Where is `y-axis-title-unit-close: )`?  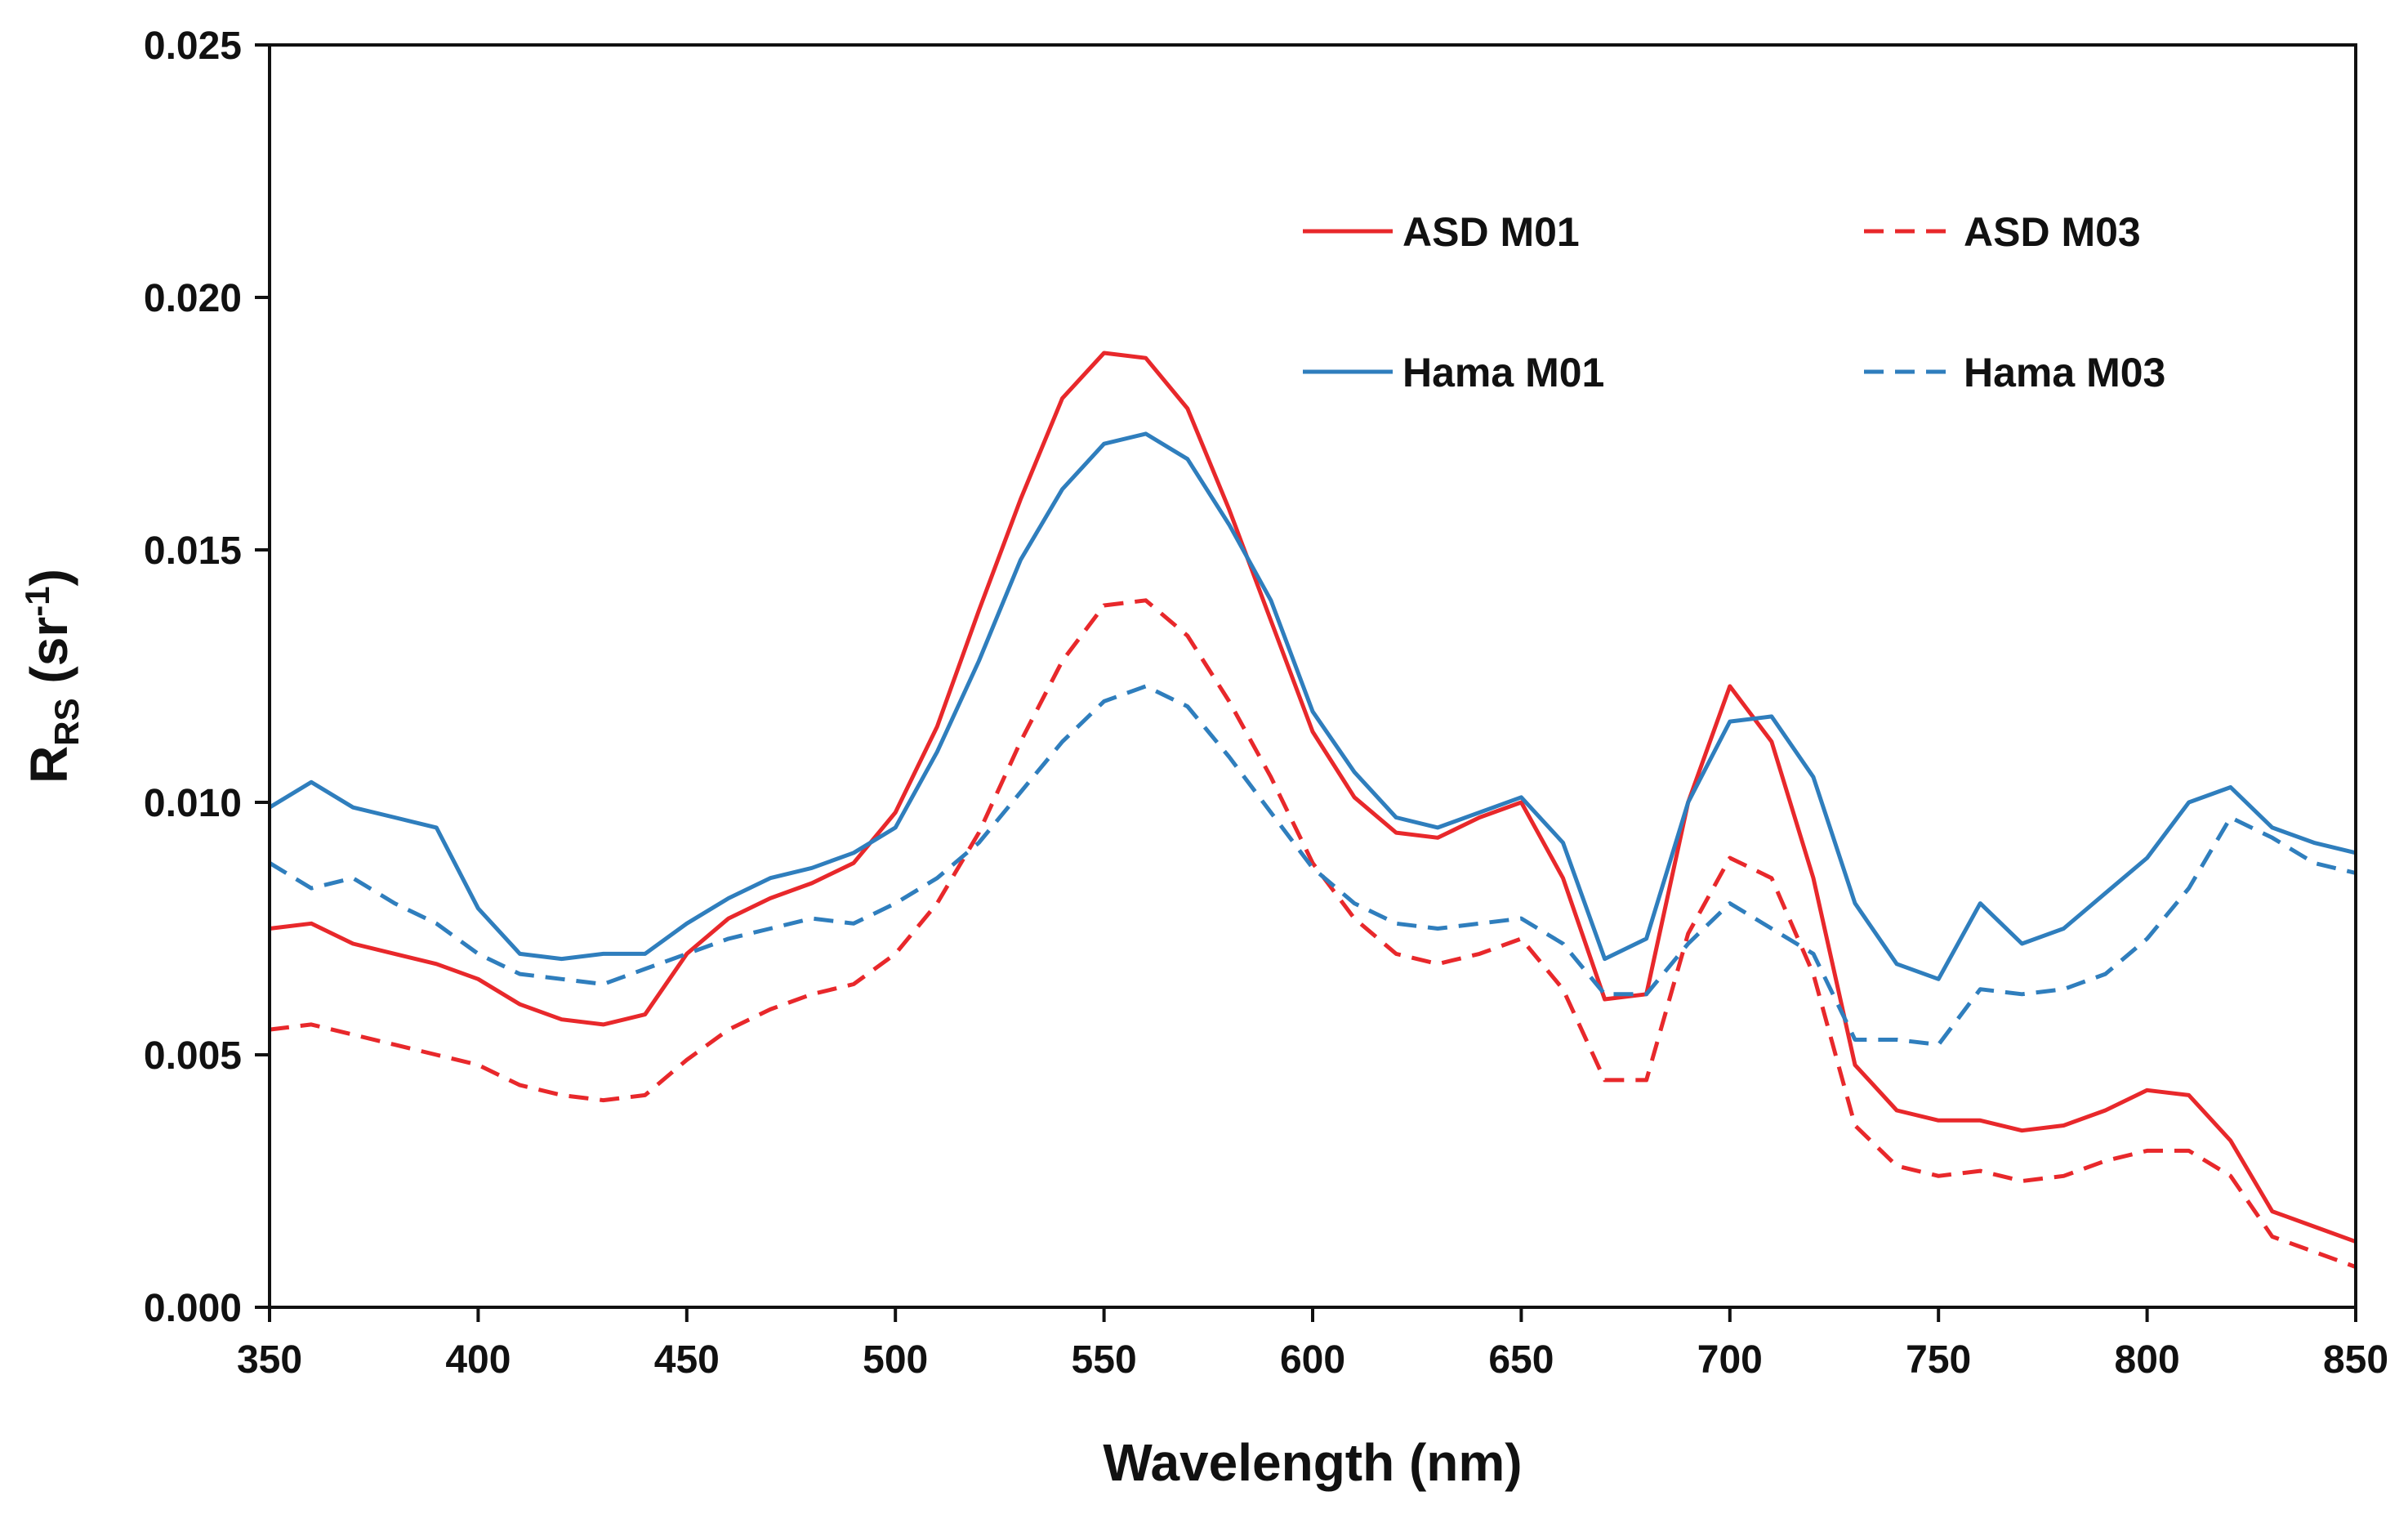 y-axis-title-unit-close: ) is located at coordinates (49, 577).